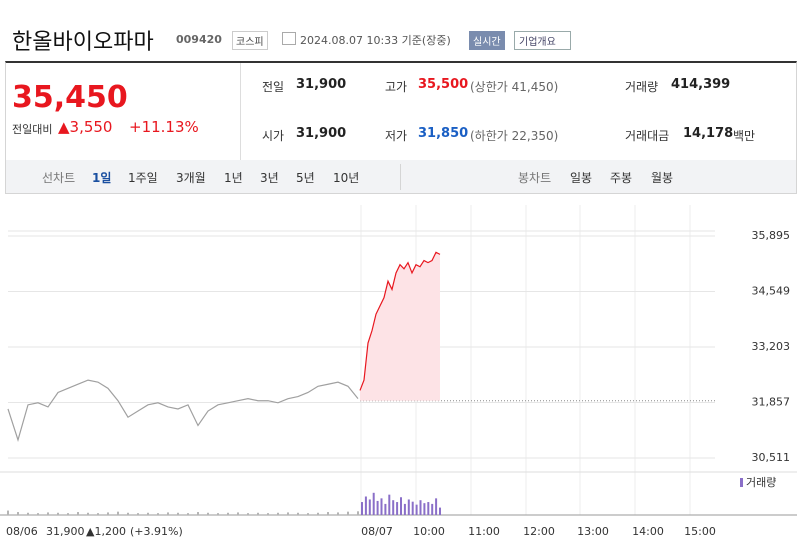 This screenshot has width=797, height=557. Describe the element at coordinates (183, 410) in the screenshot. I see `price-line` at that location.